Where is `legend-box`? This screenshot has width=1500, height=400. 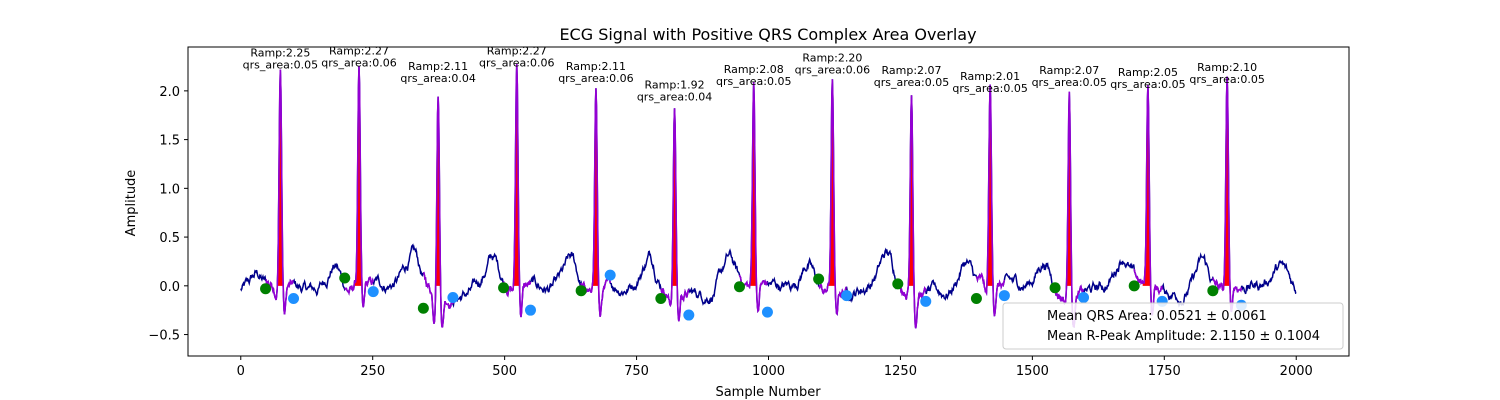
legend-box is located at coordinates (1173, 326).